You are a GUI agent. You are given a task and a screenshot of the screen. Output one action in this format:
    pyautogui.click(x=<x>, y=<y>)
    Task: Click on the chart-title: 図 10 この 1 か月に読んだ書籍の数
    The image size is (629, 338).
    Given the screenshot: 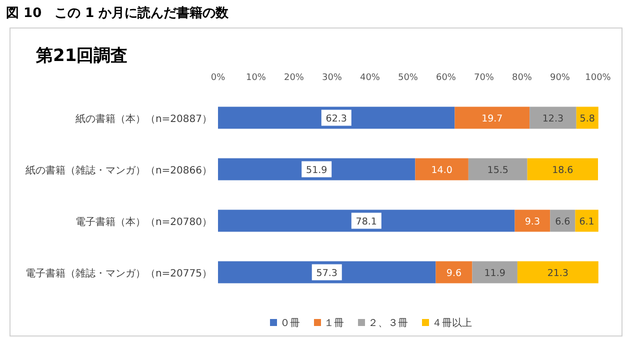 What is the action you would take?
    pyautogui.click(x=118, y=13)
    